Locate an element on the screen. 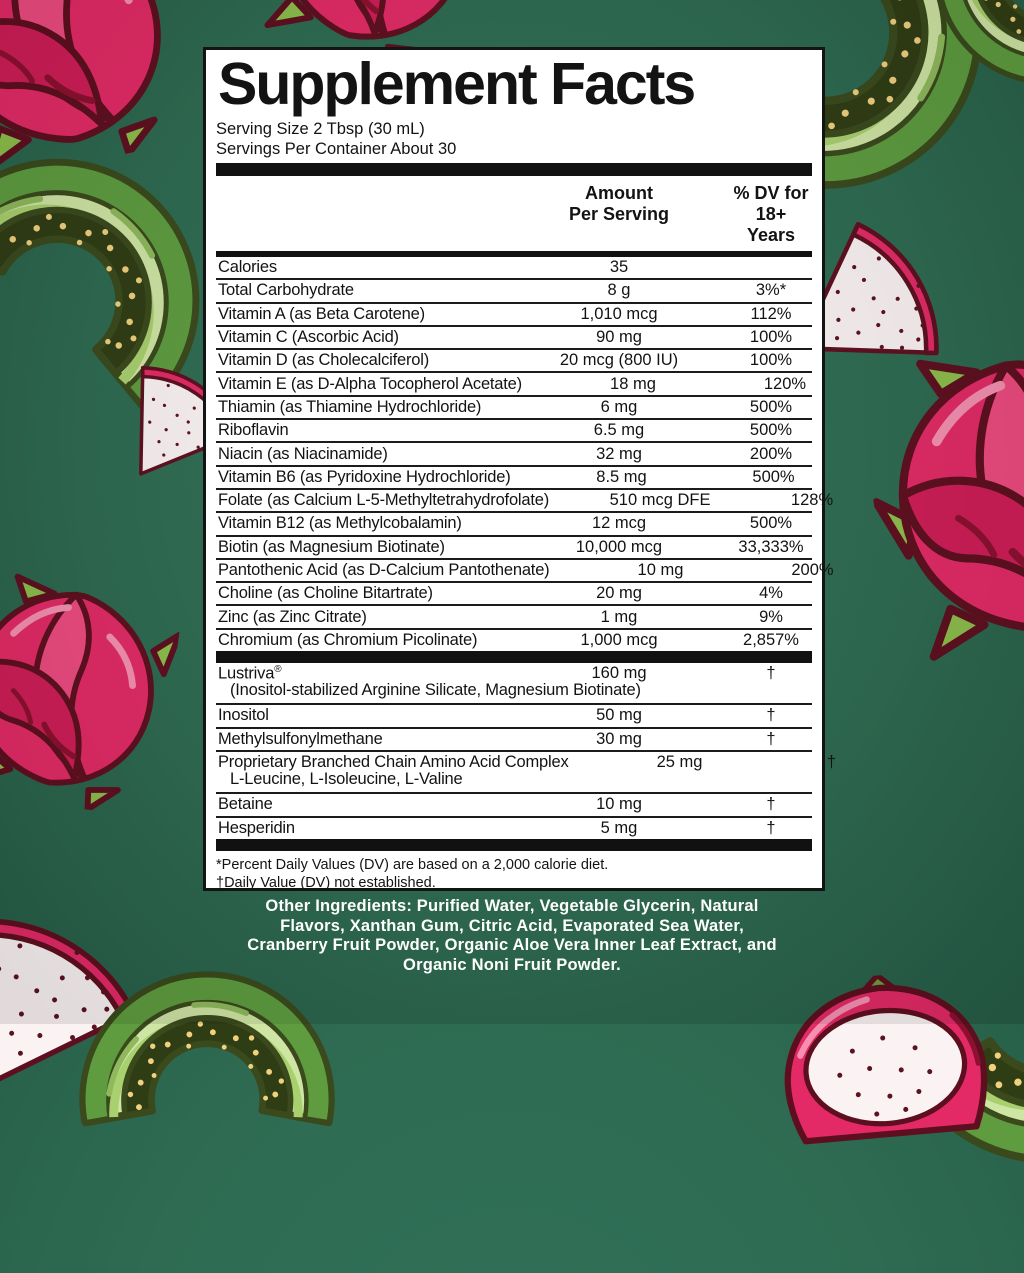 The image size is (1024, 1273). nutrient-amount: 18 mg is located at coordinates (633, 383).